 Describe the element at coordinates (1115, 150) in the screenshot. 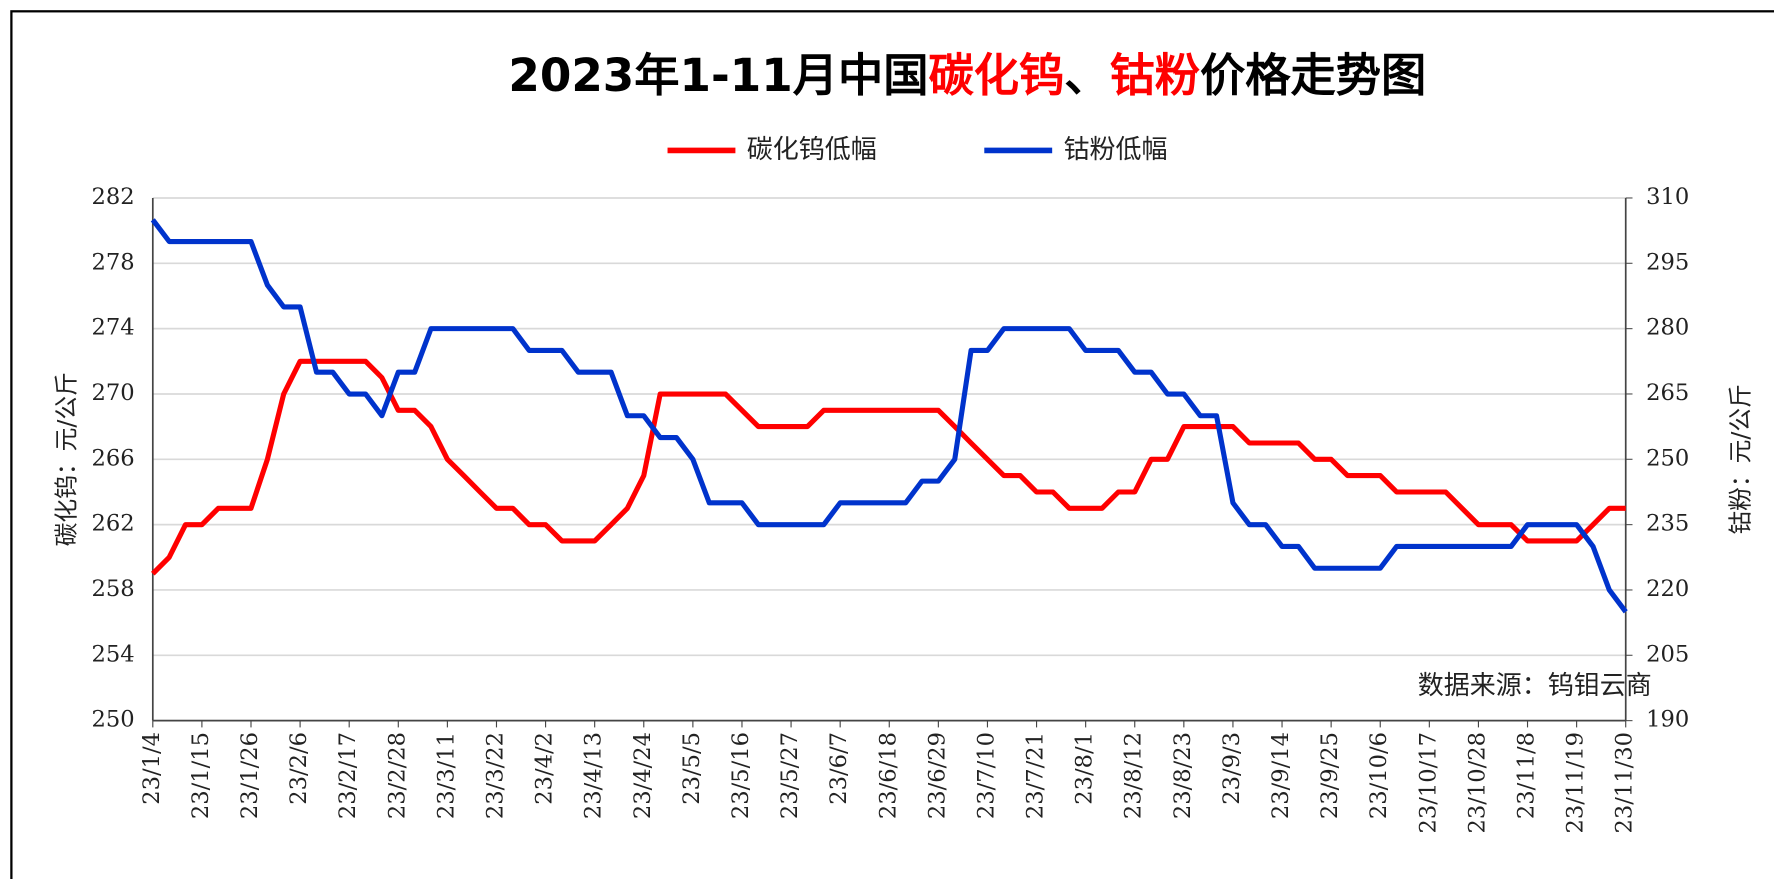

I see `legend-label: 钴粉低幅` at that location.